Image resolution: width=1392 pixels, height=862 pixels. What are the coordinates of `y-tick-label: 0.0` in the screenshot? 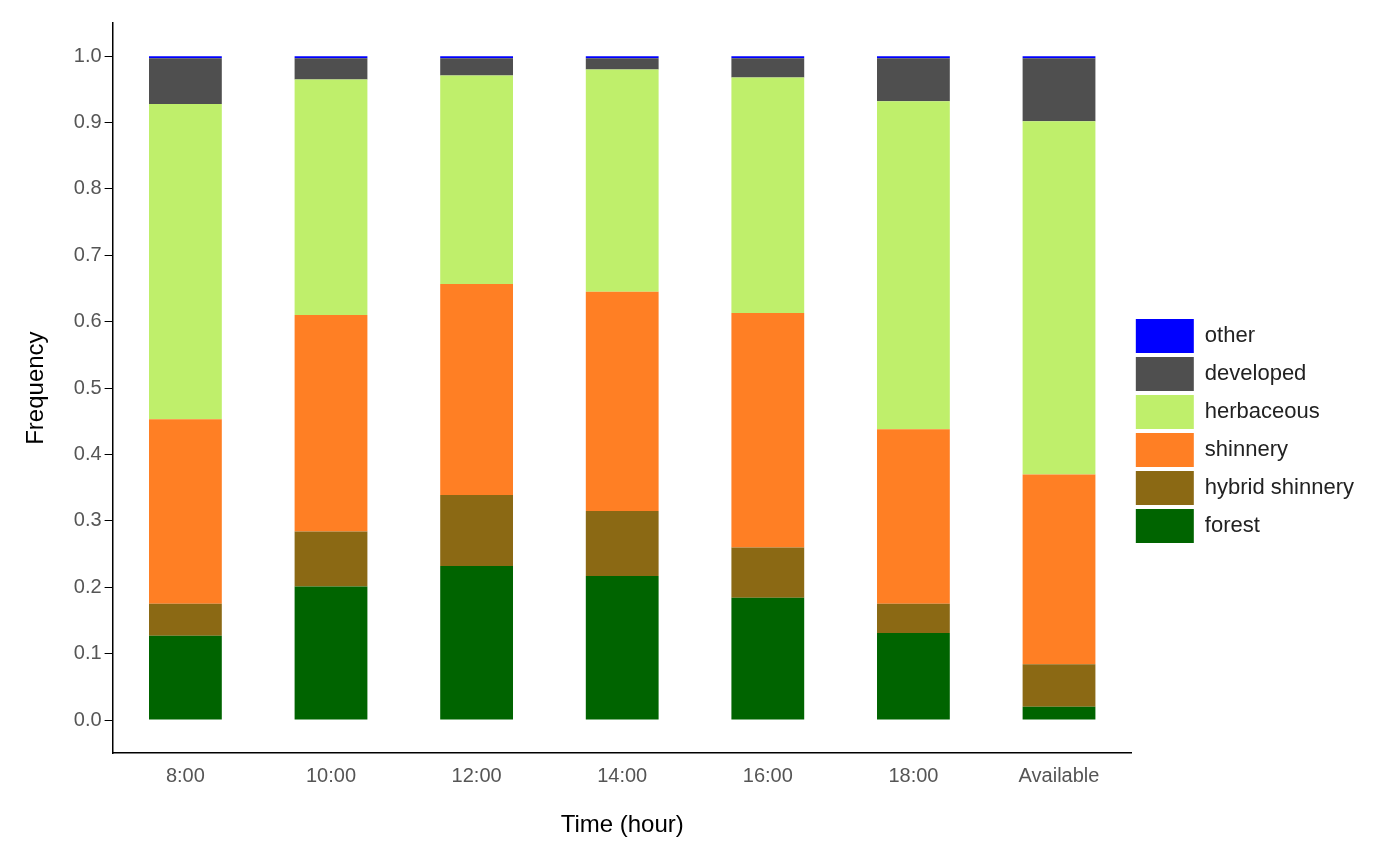 It's located at (87, 718).